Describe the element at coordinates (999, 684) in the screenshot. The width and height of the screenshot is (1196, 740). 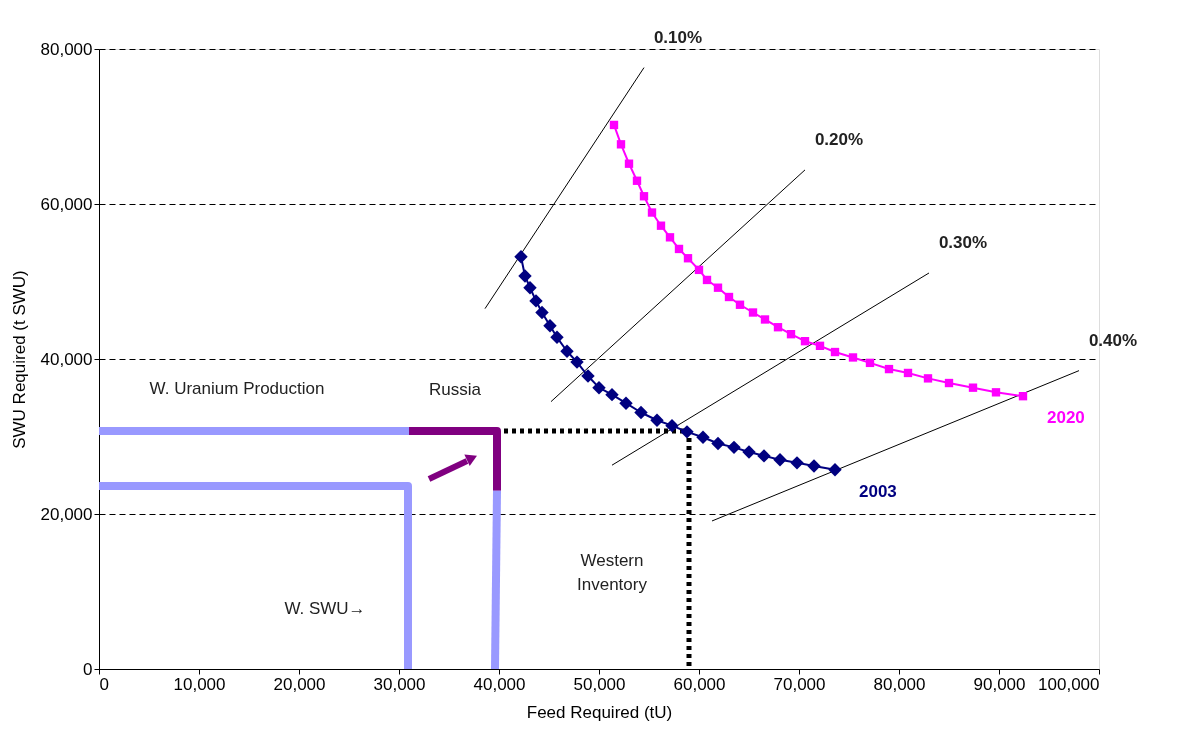
I see `x-tick-label: 90,000` at that location.